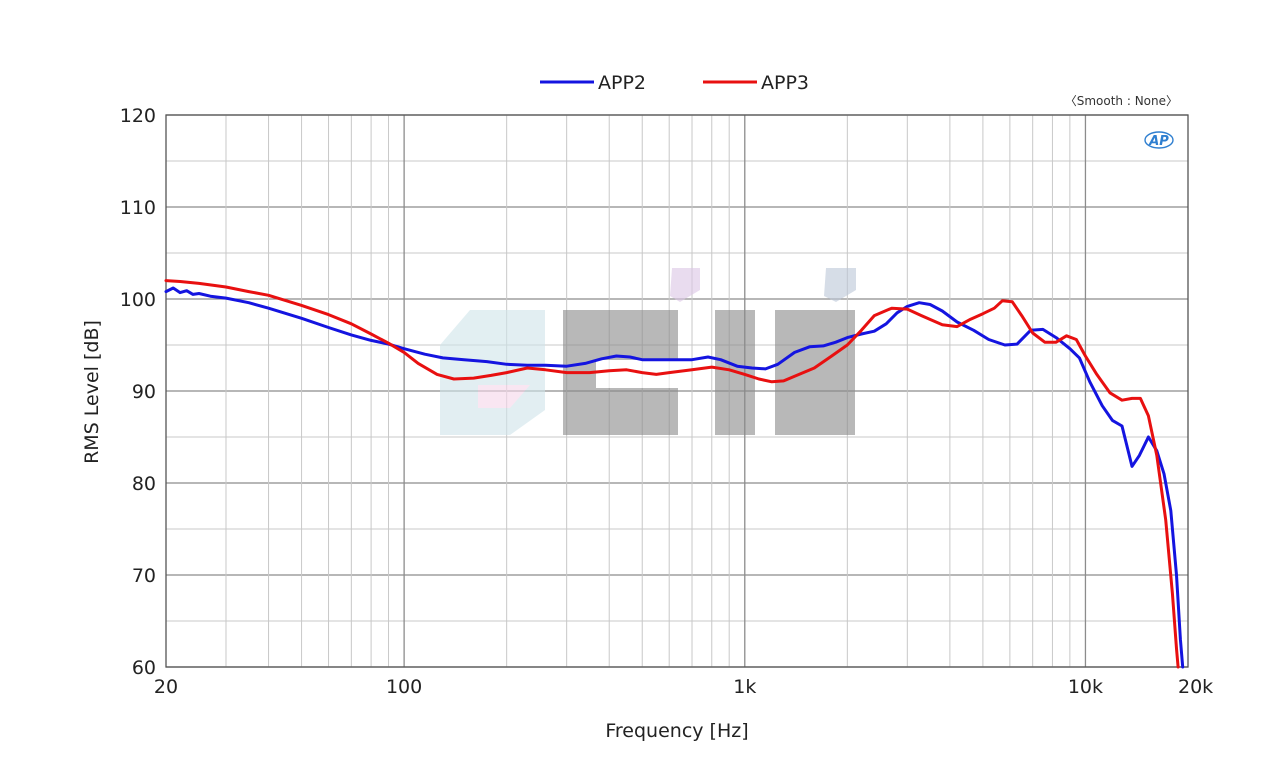  I want to click on legend-label-app3: APP3, so click(785, 83).